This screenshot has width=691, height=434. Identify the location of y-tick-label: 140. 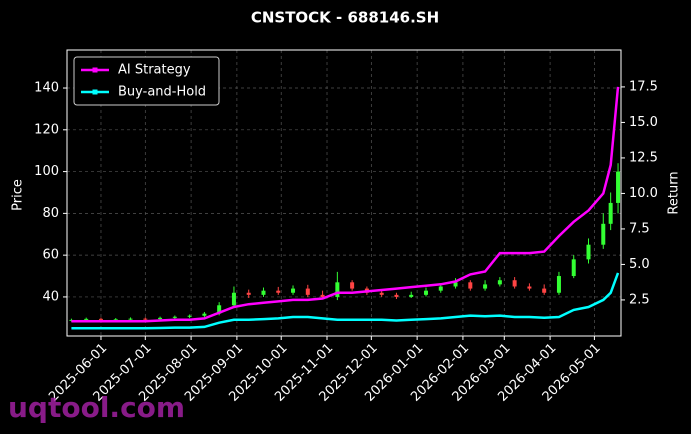
(46, 88).